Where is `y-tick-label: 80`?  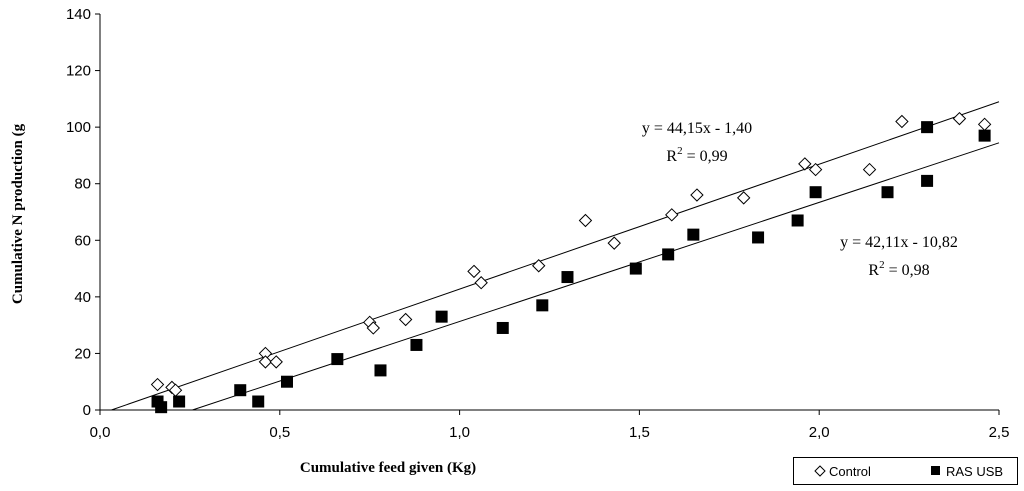 y-tick-label: 80 is located at coordinates (82, 184).